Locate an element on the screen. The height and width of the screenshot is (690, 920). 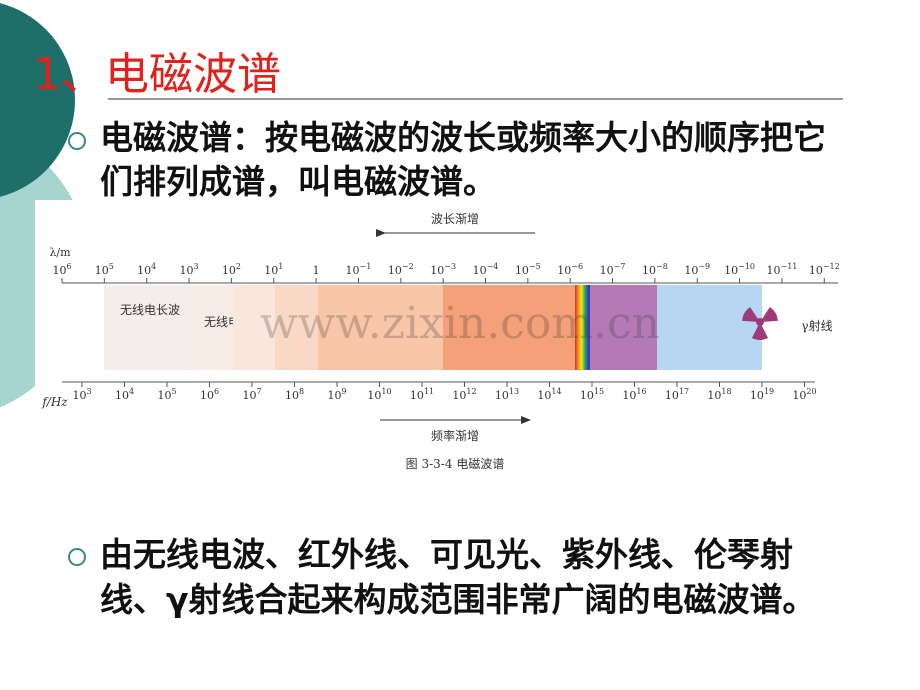
axis-unit: f/Hz is located at coordinates (54, 402).